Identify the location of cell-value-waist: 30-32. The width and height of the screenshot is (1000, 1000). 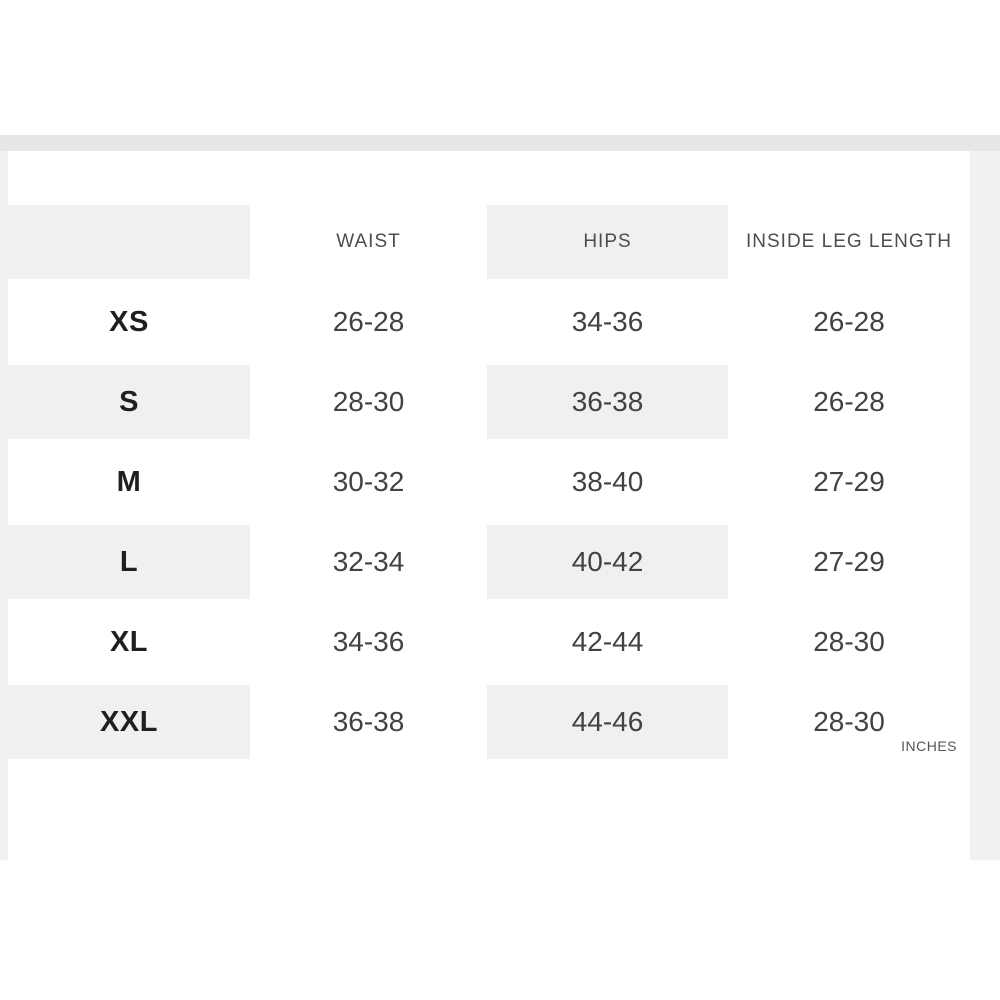
(368, 481).